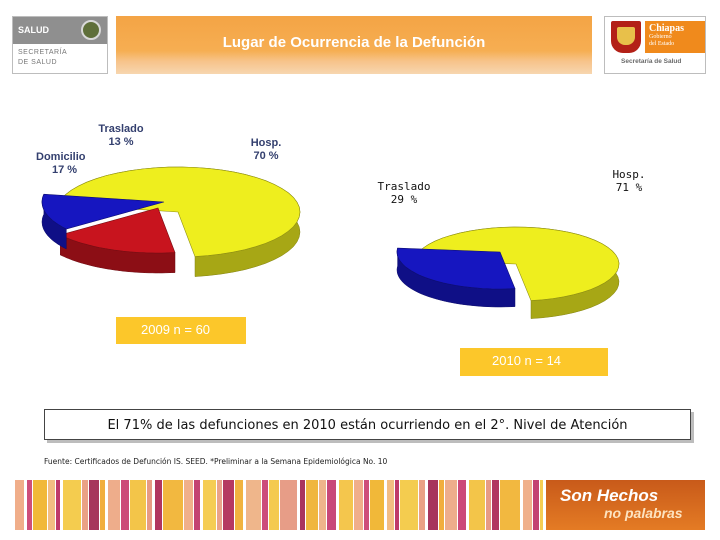  I want to click on pie1-slice-traslado, so click(103, 221).